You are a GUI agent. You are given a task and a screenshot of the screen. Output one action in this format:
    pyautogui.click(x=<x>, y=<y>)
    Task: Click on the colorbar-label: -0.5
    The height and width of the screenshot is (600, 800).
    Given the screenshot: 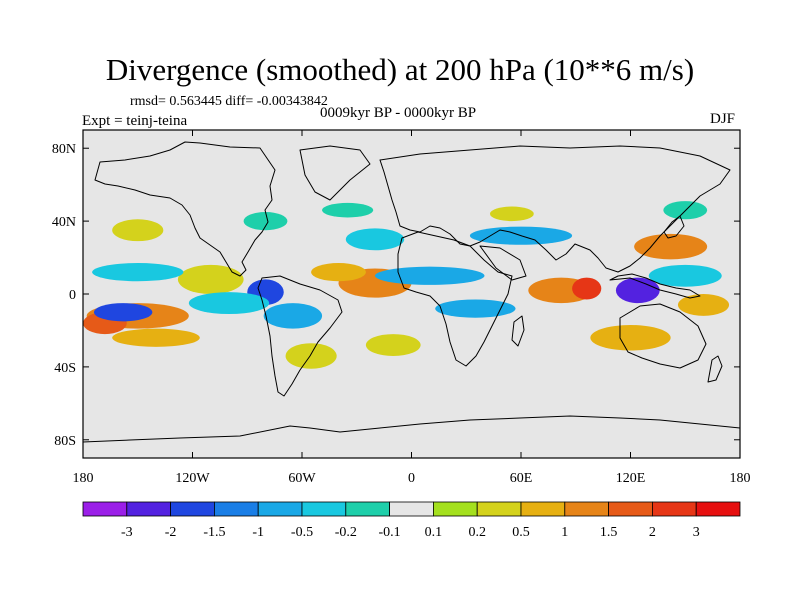 What is the action you would take?
    pyautogui.click(x=302, y=532)
    